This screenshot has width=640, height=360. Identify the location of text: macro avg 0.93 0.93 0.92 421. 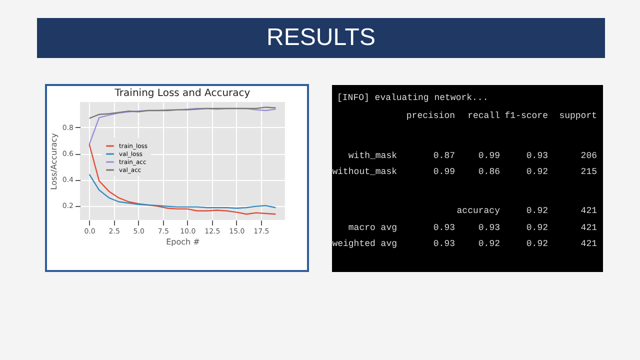
(472, 228).